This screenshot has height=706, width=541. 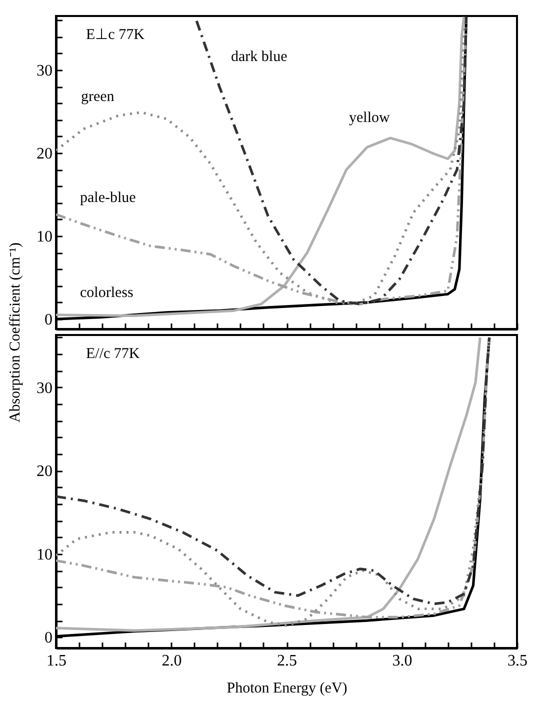 I want to click on series-label: colorless, so click(x=107, y=293).